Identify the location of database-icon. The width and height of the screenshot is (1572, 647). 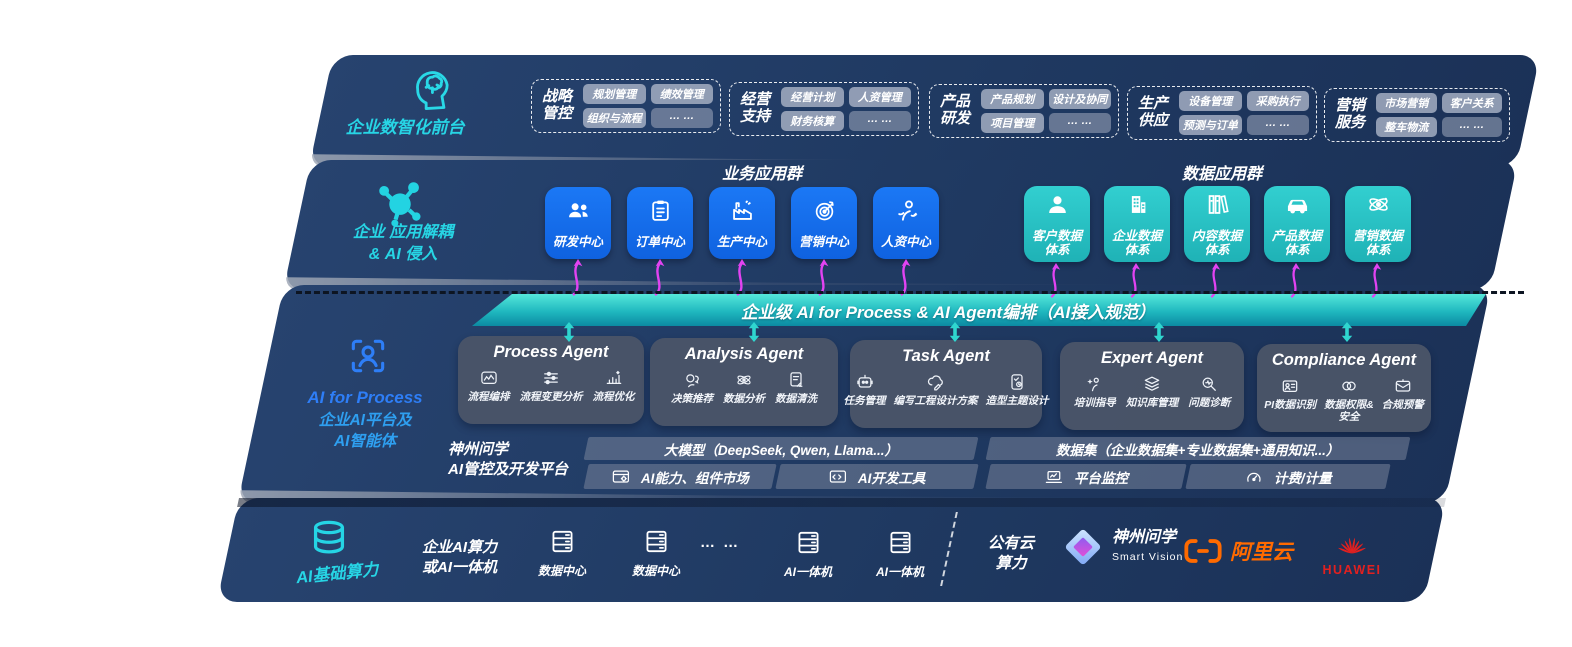
(329, 541).